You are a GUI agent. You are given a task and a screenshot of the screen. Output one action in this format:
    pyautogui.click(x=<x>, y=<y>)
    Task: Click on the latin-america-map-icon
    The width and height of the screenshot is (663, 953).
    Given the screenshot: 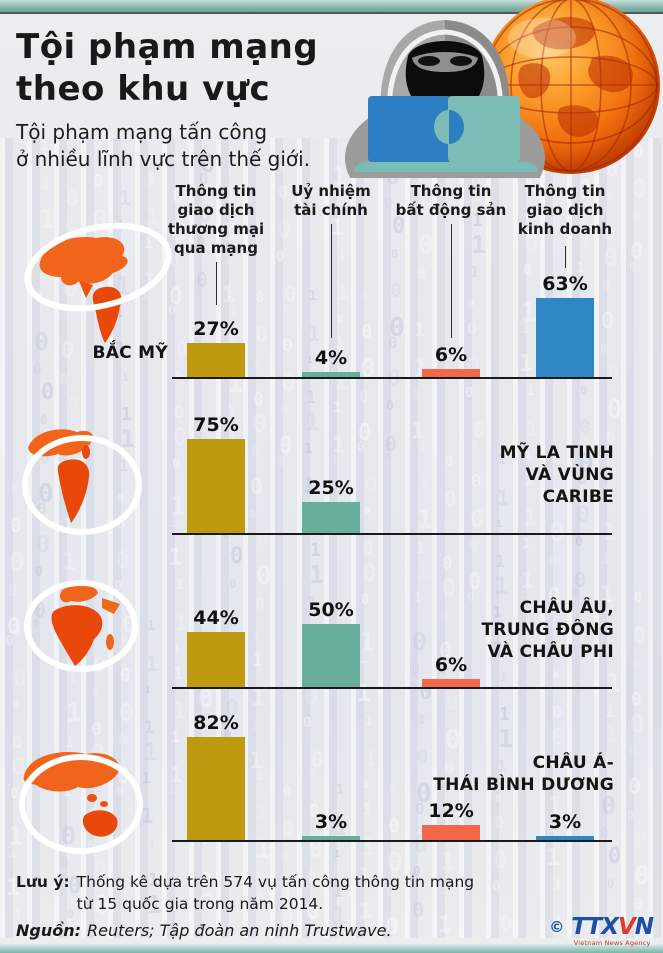 What is the action you would take?
    pyautogui.click(x=82, y=482)
    